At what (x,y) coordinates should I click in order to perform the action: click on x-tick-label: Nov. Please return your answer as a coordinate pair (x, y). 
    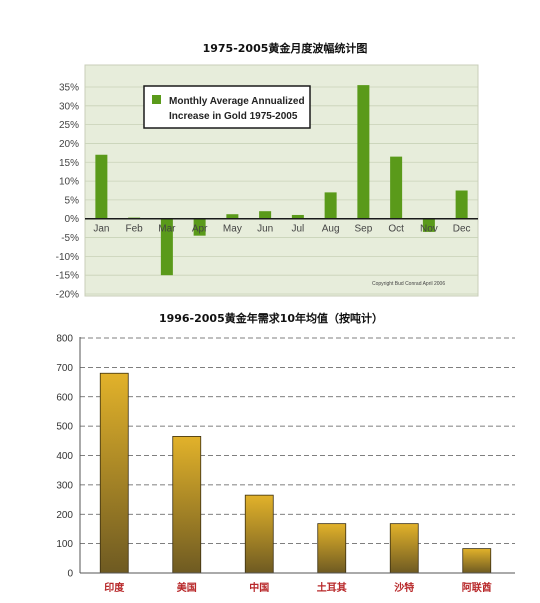
    Looking at the image, I should click on (429, 229).